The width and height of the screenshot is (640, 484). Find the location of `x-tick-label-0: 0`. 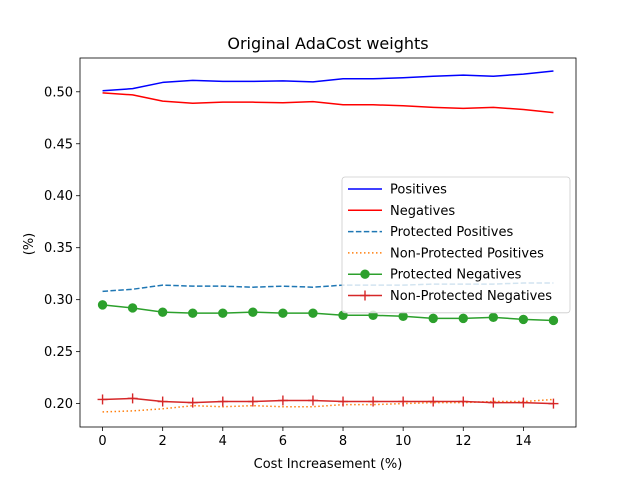

x-tick-label-0: 0 is located at coordinates (102, 441).